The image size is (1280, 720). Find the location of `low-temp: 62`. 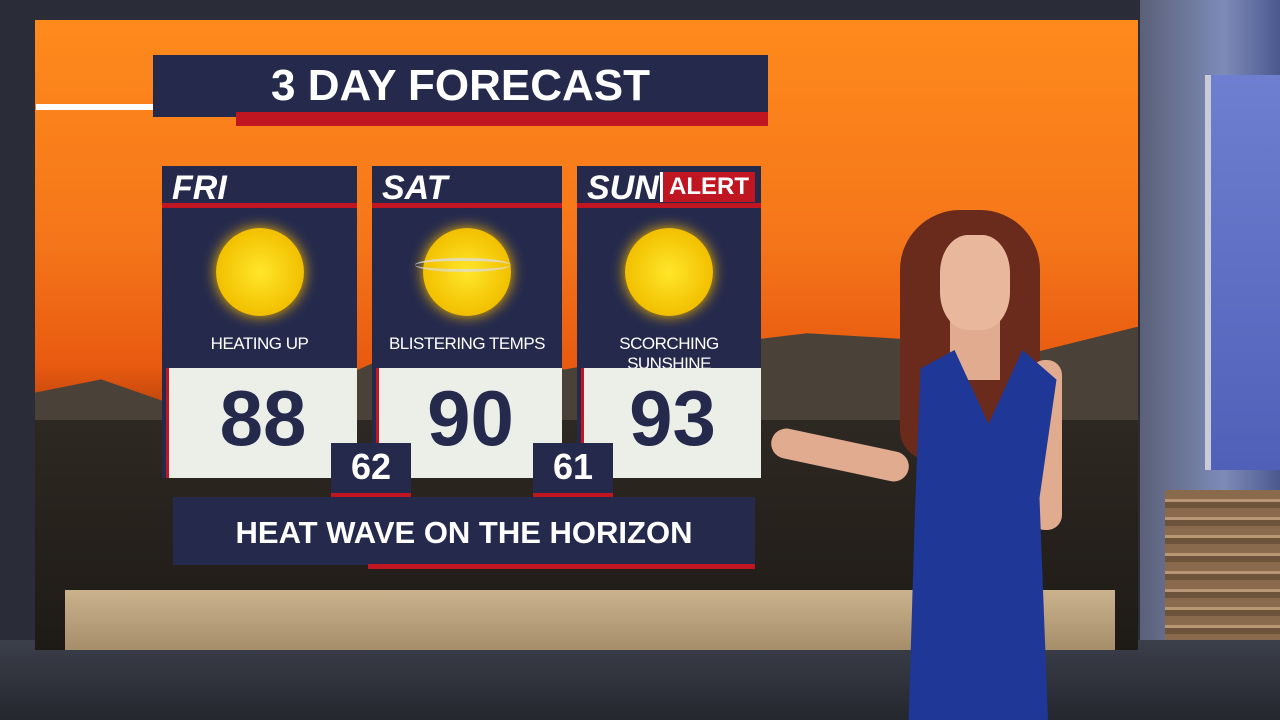

low-temp: 62 is located at coordinates (371, 470).